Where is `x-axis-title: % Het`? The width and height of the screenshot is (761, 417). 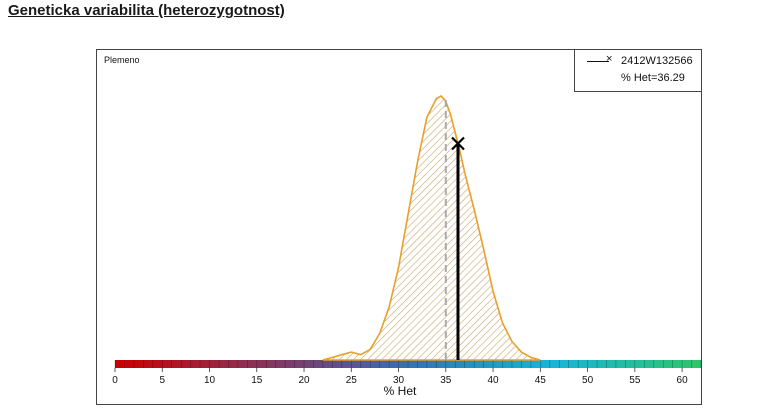 x-axis-title: % Het is located at coordinates (400, 391).